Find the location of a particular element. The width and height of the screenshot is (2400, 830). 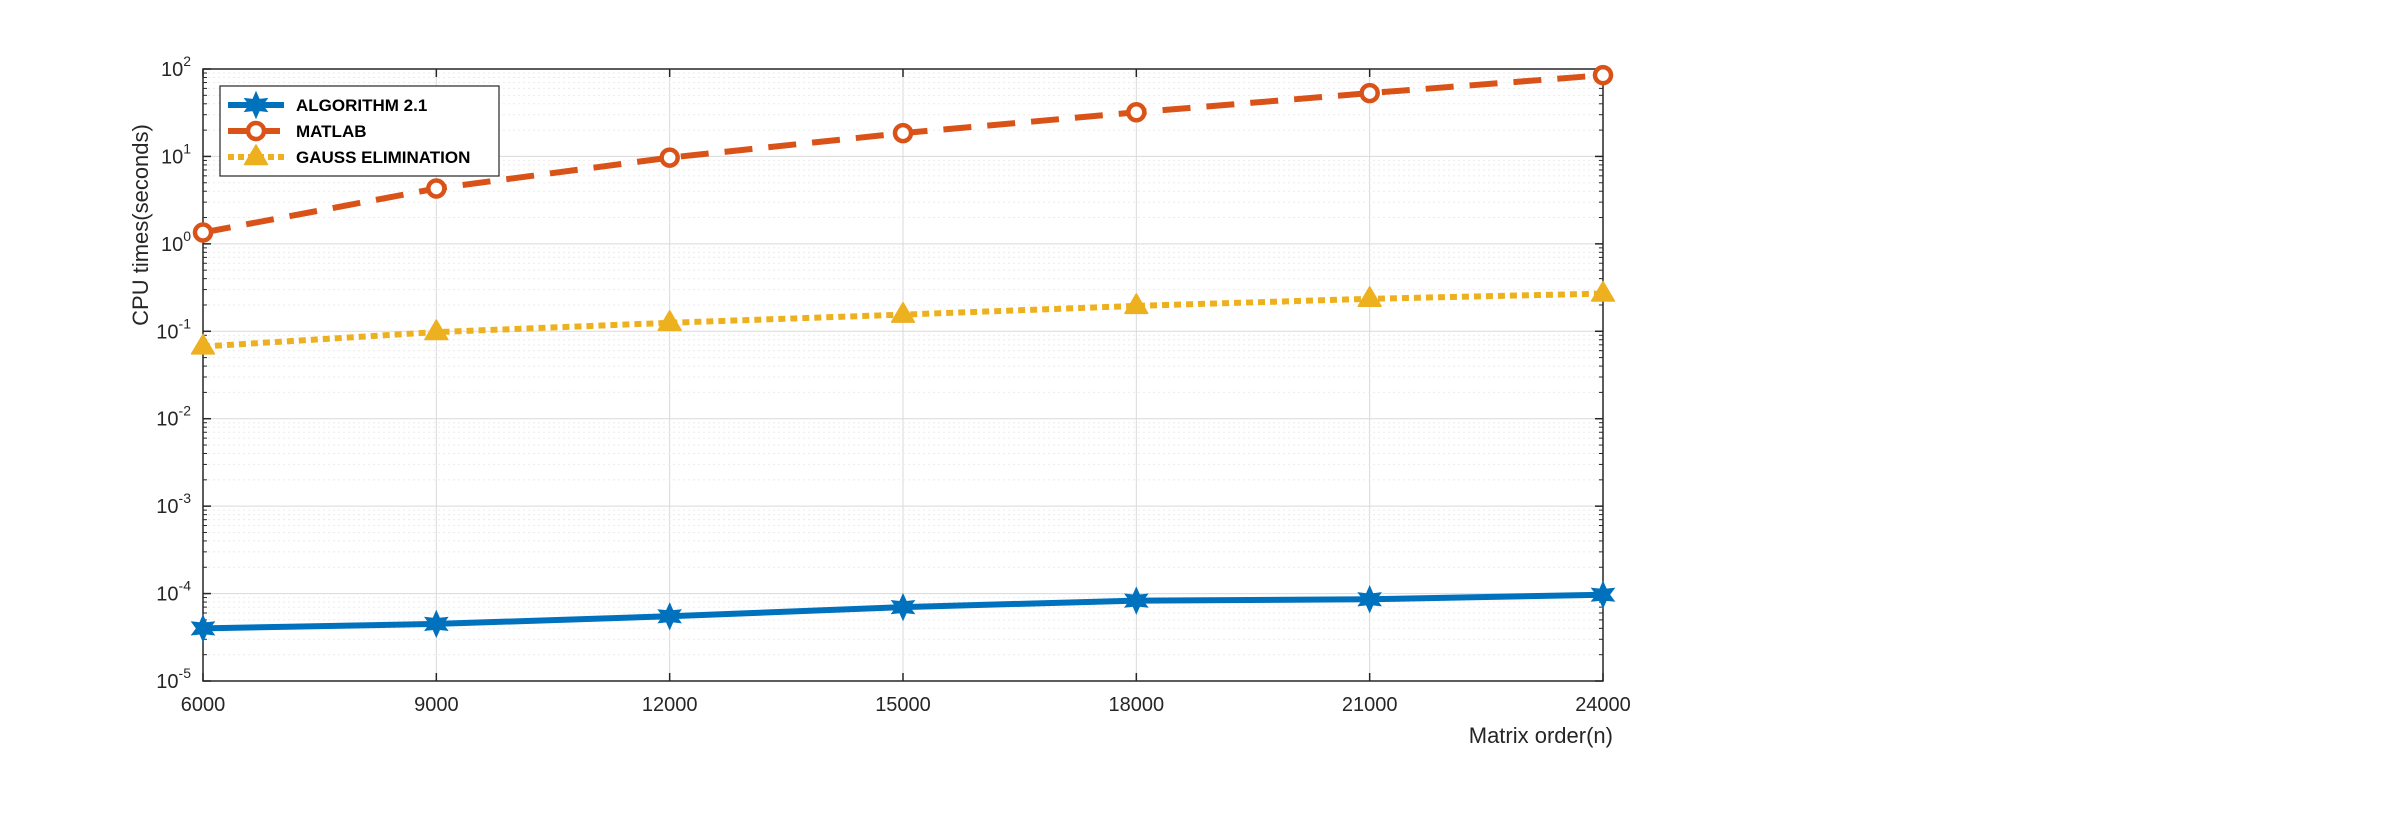

y-tick-label: 10⁻² is located at coordinates (173, 417).